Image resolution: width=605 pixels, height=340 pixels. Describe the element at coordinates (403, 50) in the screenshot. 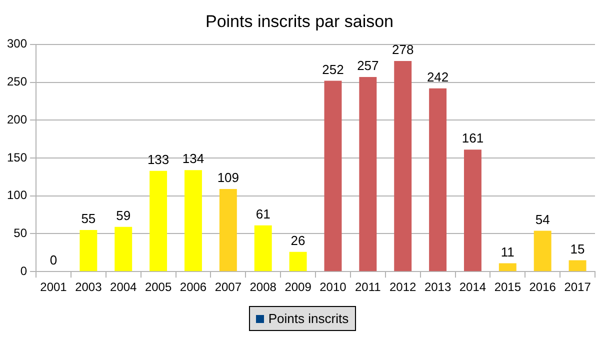

I see `data-label: 278` at that location.